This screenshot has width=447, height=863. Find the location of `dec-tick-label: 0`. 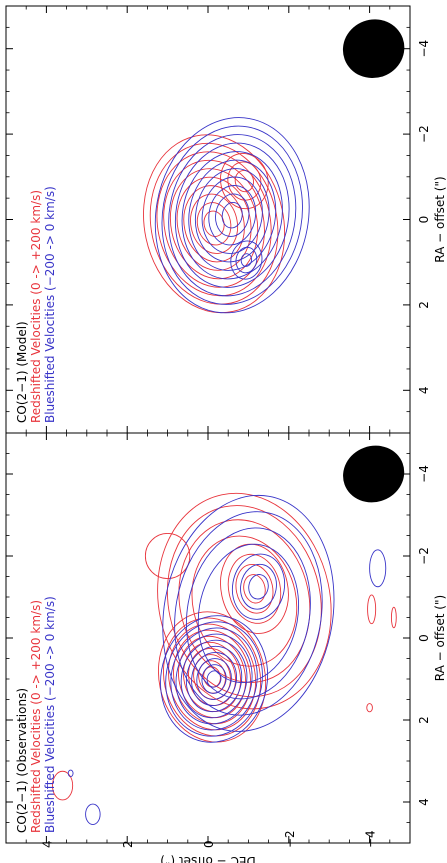

dec-tick-label: 0 is located at coordinates (209, 844).